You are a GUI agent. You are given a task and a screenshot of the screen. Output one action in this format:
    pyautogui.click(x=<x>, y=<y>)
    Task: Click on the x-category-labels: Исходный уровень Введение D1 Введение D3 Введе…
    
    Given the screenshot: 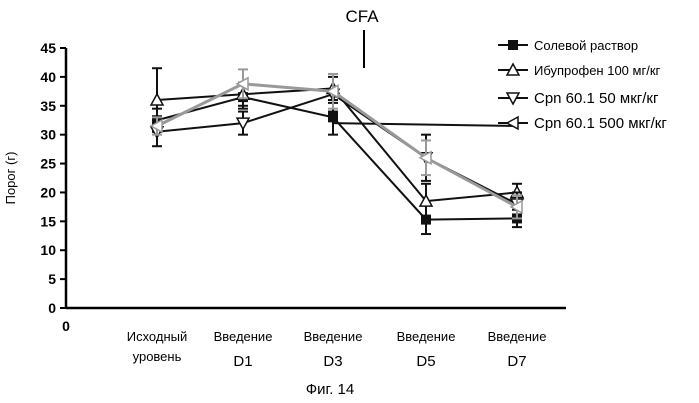 What is the action you would take?
    pyautogui.click(x=337, y=349)
    